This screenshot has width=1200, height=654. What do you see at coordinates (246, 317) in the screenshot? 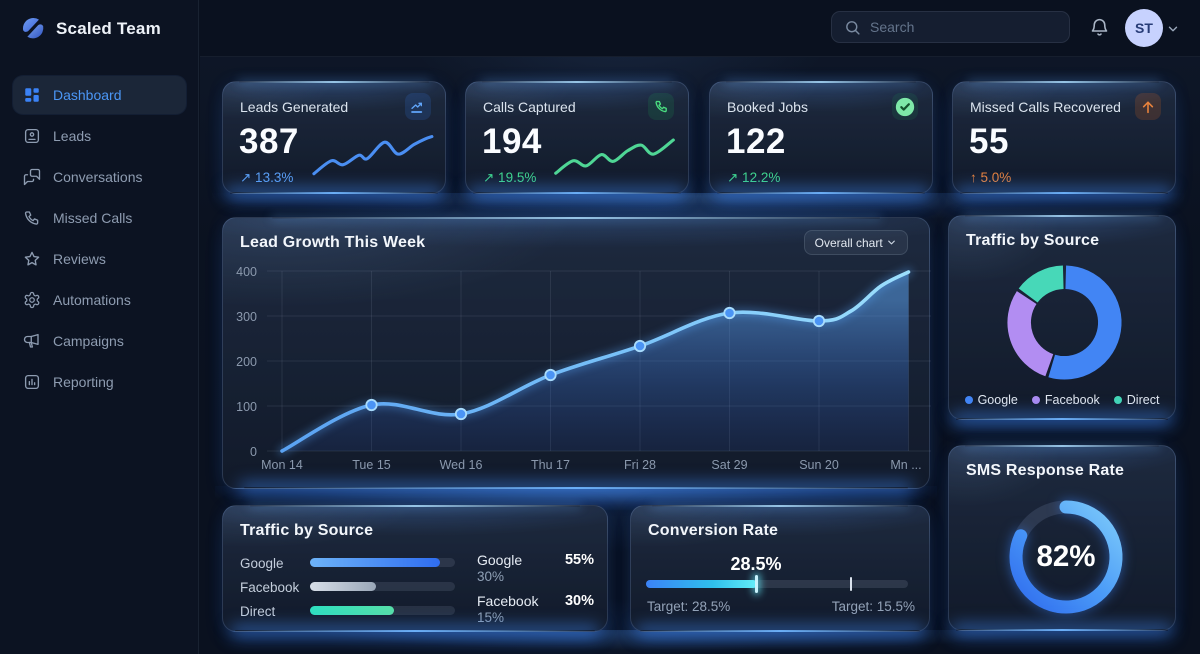
I see `svg-text: 300` at bounding box center [246, 317].